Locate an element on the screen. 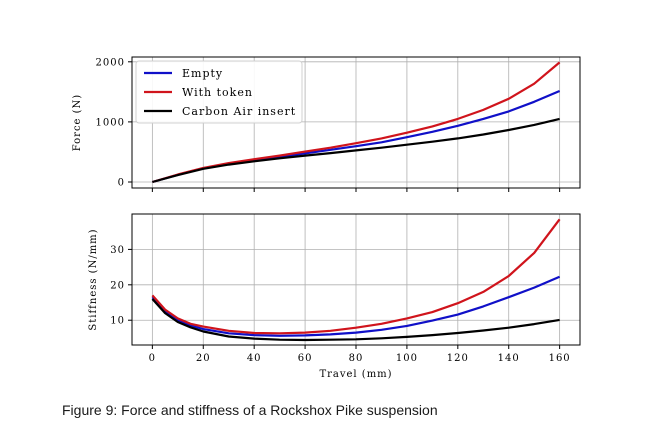 The width and height of the screenshot is (672, 434). legend-box is located at coordinates (219, 92).